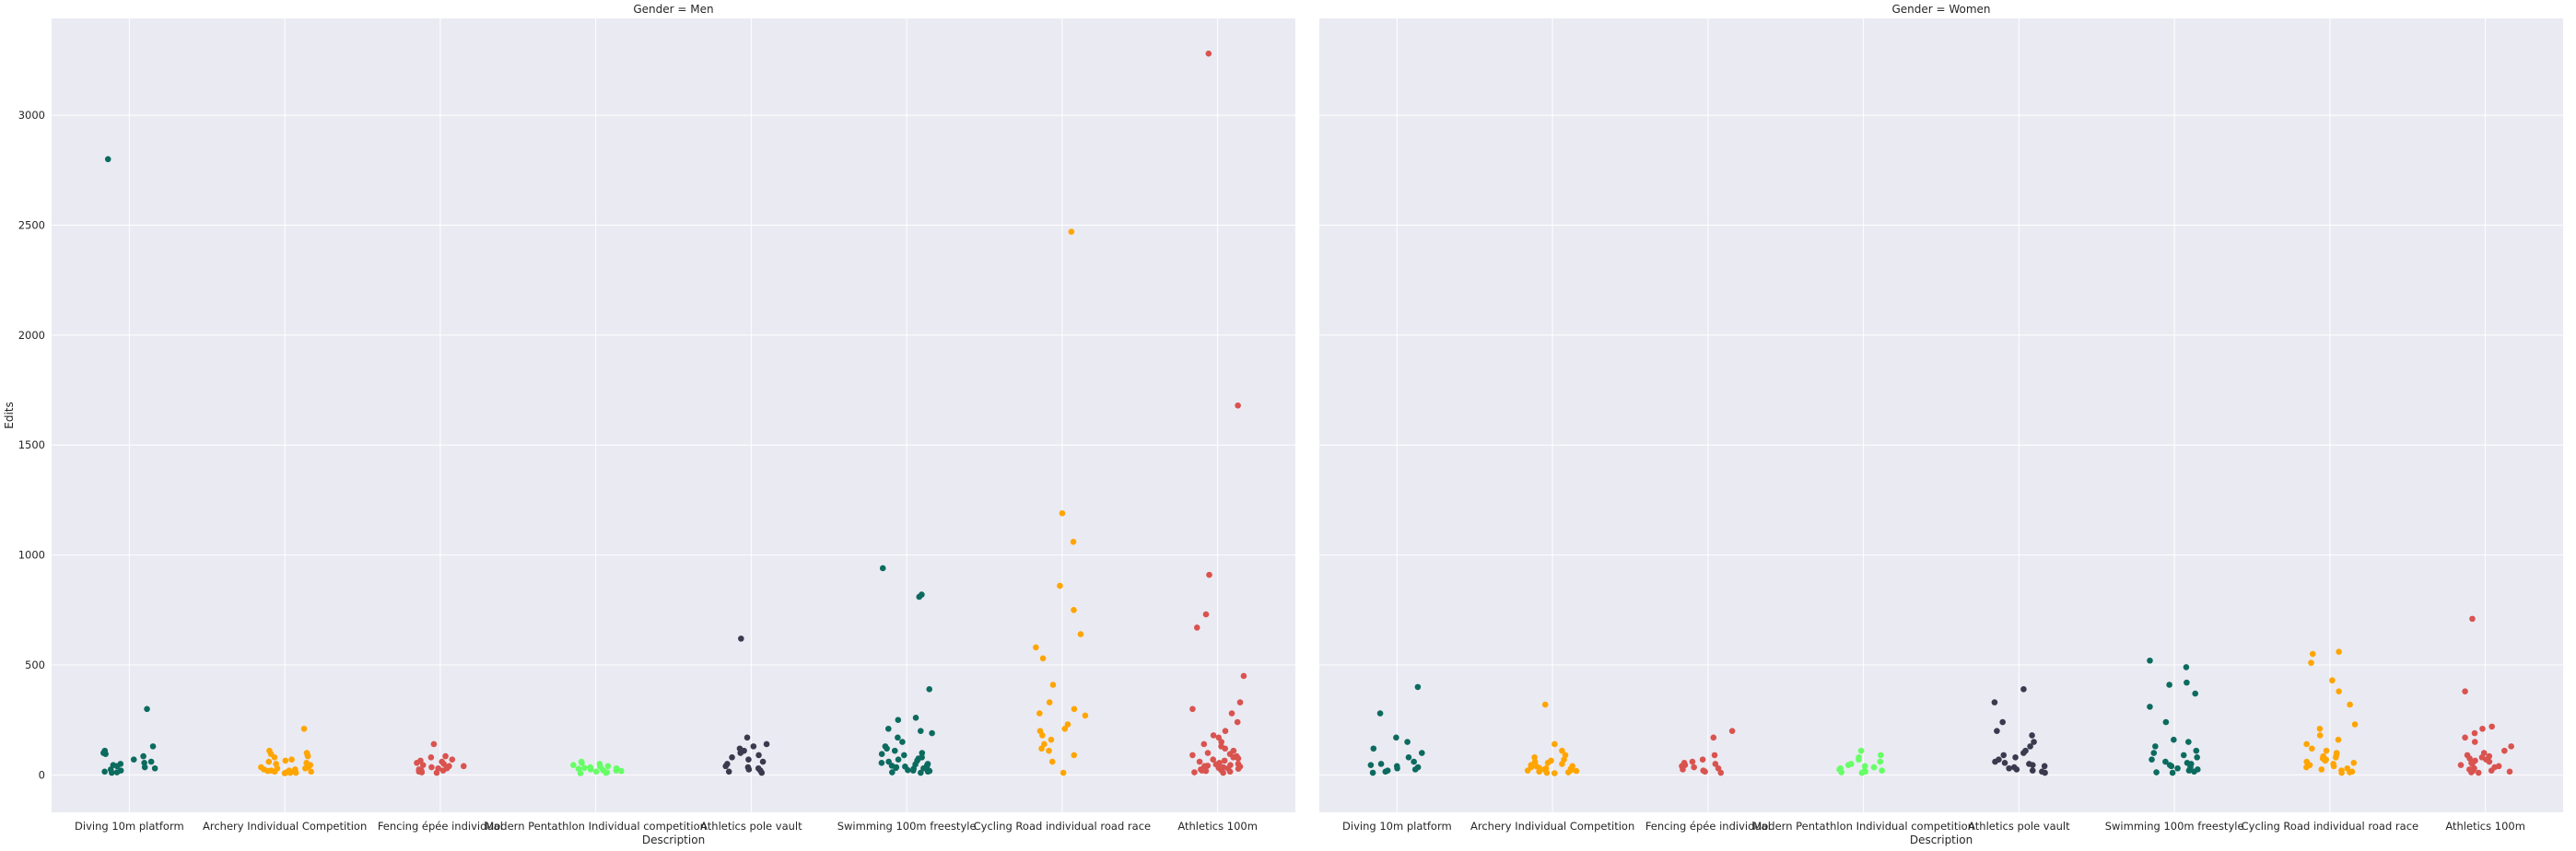  Describe the element at coordinates (31, 556) in the screenshot. I see `y-tick-label: 1000` at that location.